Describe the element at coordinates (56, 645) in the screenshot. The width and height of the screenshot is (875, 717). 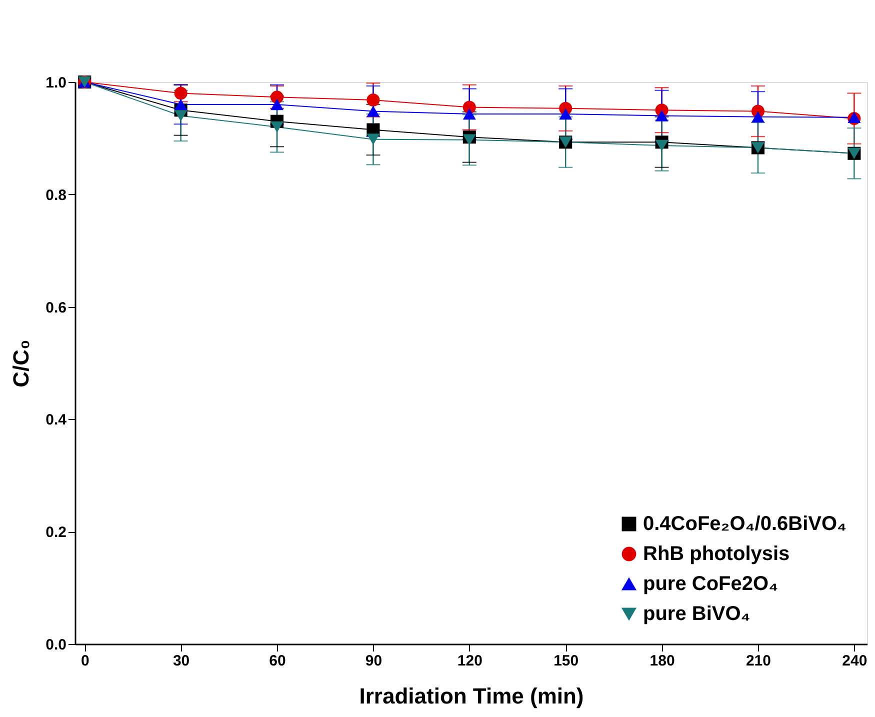
I see `y-tick-label: 0.0` at that location.